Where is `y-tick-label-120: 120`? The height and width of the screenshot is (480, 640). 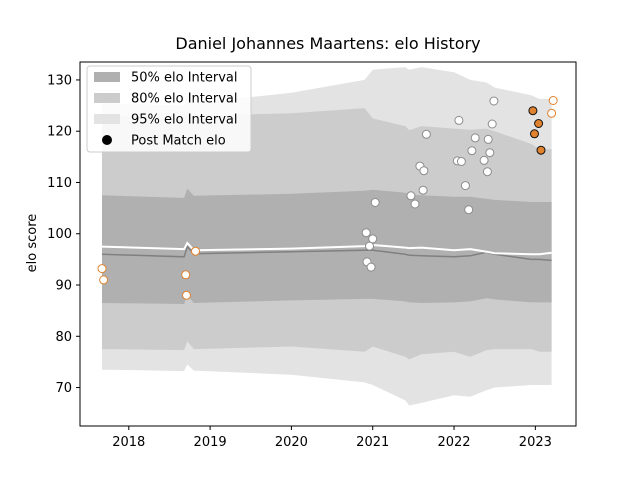 y-tick-label-120: 120 is located at coordinates (59, 132).